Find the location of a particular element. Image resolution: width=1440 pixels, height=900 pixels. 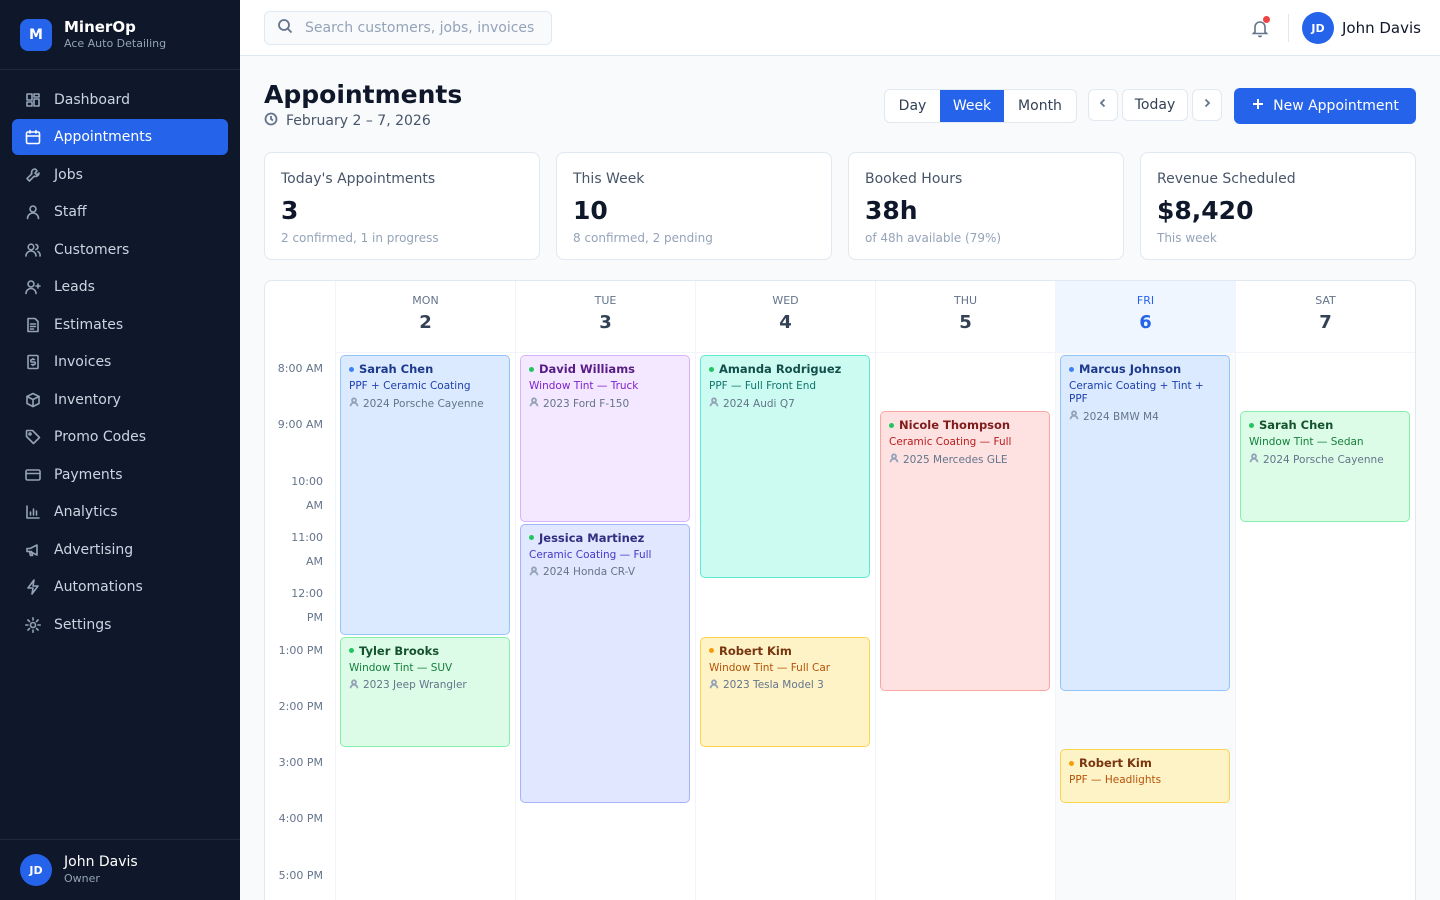

today-button: Today is located at coordinates (1155, 105).